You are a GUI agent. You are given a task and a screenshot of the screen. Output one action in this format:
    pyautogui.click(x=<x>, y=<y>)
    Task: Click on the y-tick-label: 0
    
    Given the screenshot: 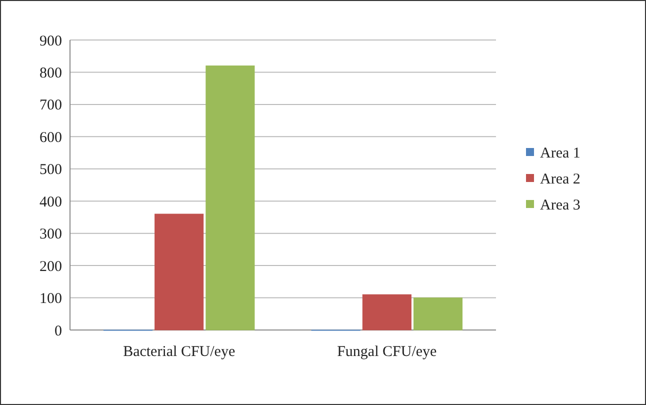 What is the action you would take?
    pyautogui.click(x=58, y=331)
    